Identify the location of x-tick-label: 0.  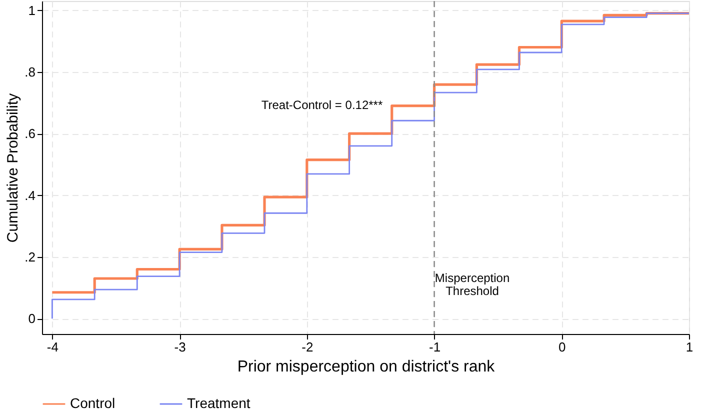
(562, 347).